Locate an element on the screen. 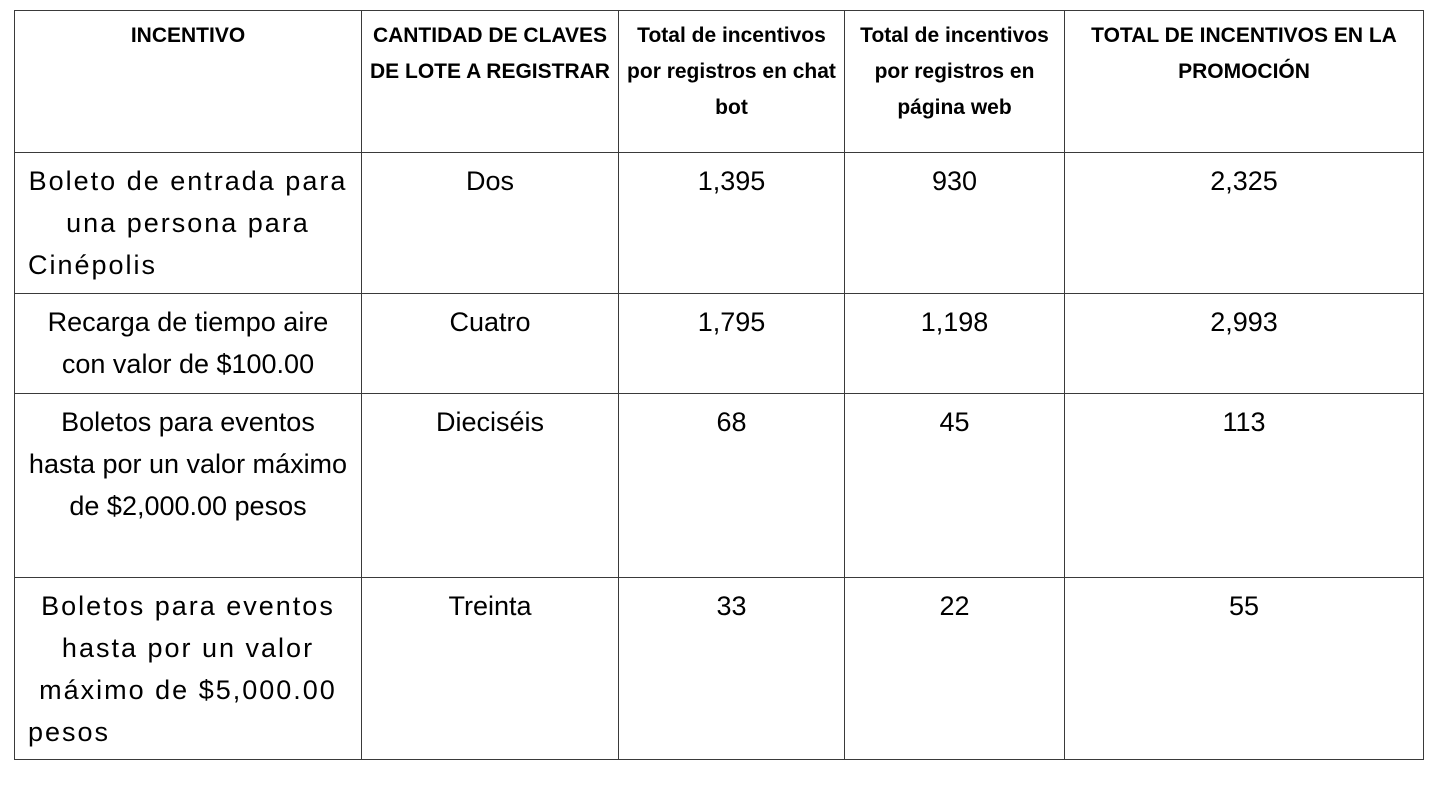  cell-total: 2,325 is located at coordinates (1244, 223).